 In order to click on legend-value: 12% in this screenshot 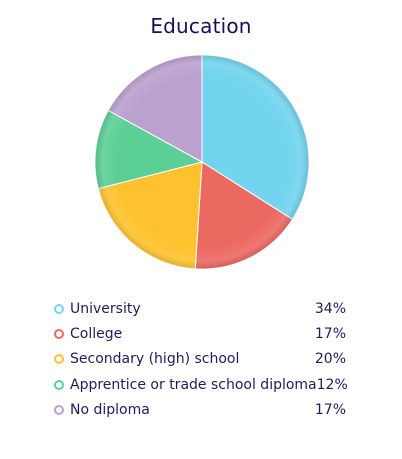, I will do `click(332, 384)`.